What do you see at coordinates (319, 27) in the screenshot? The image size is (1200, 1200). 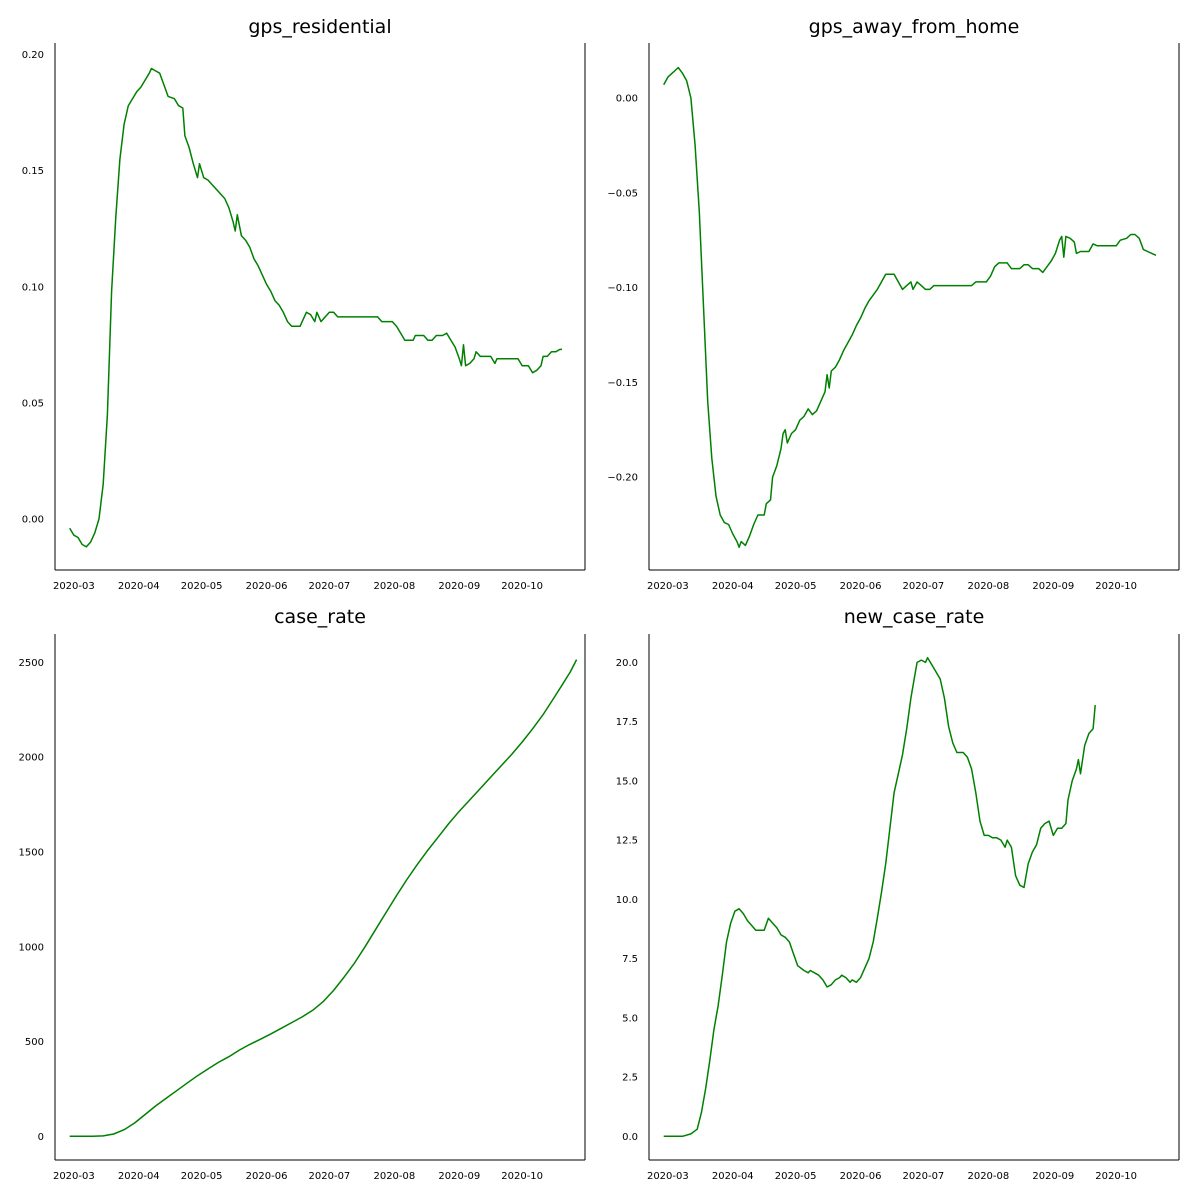 I see `chart-title: gps_residential` at bounding box center [319, 27].